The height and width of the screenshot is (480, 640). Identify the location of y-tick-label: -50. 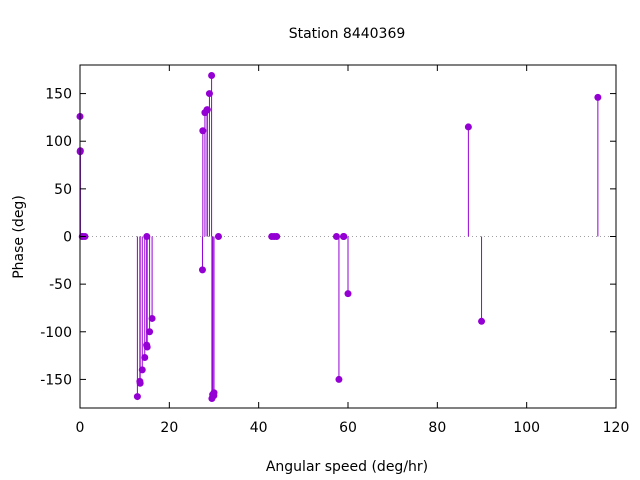
(60, 285).